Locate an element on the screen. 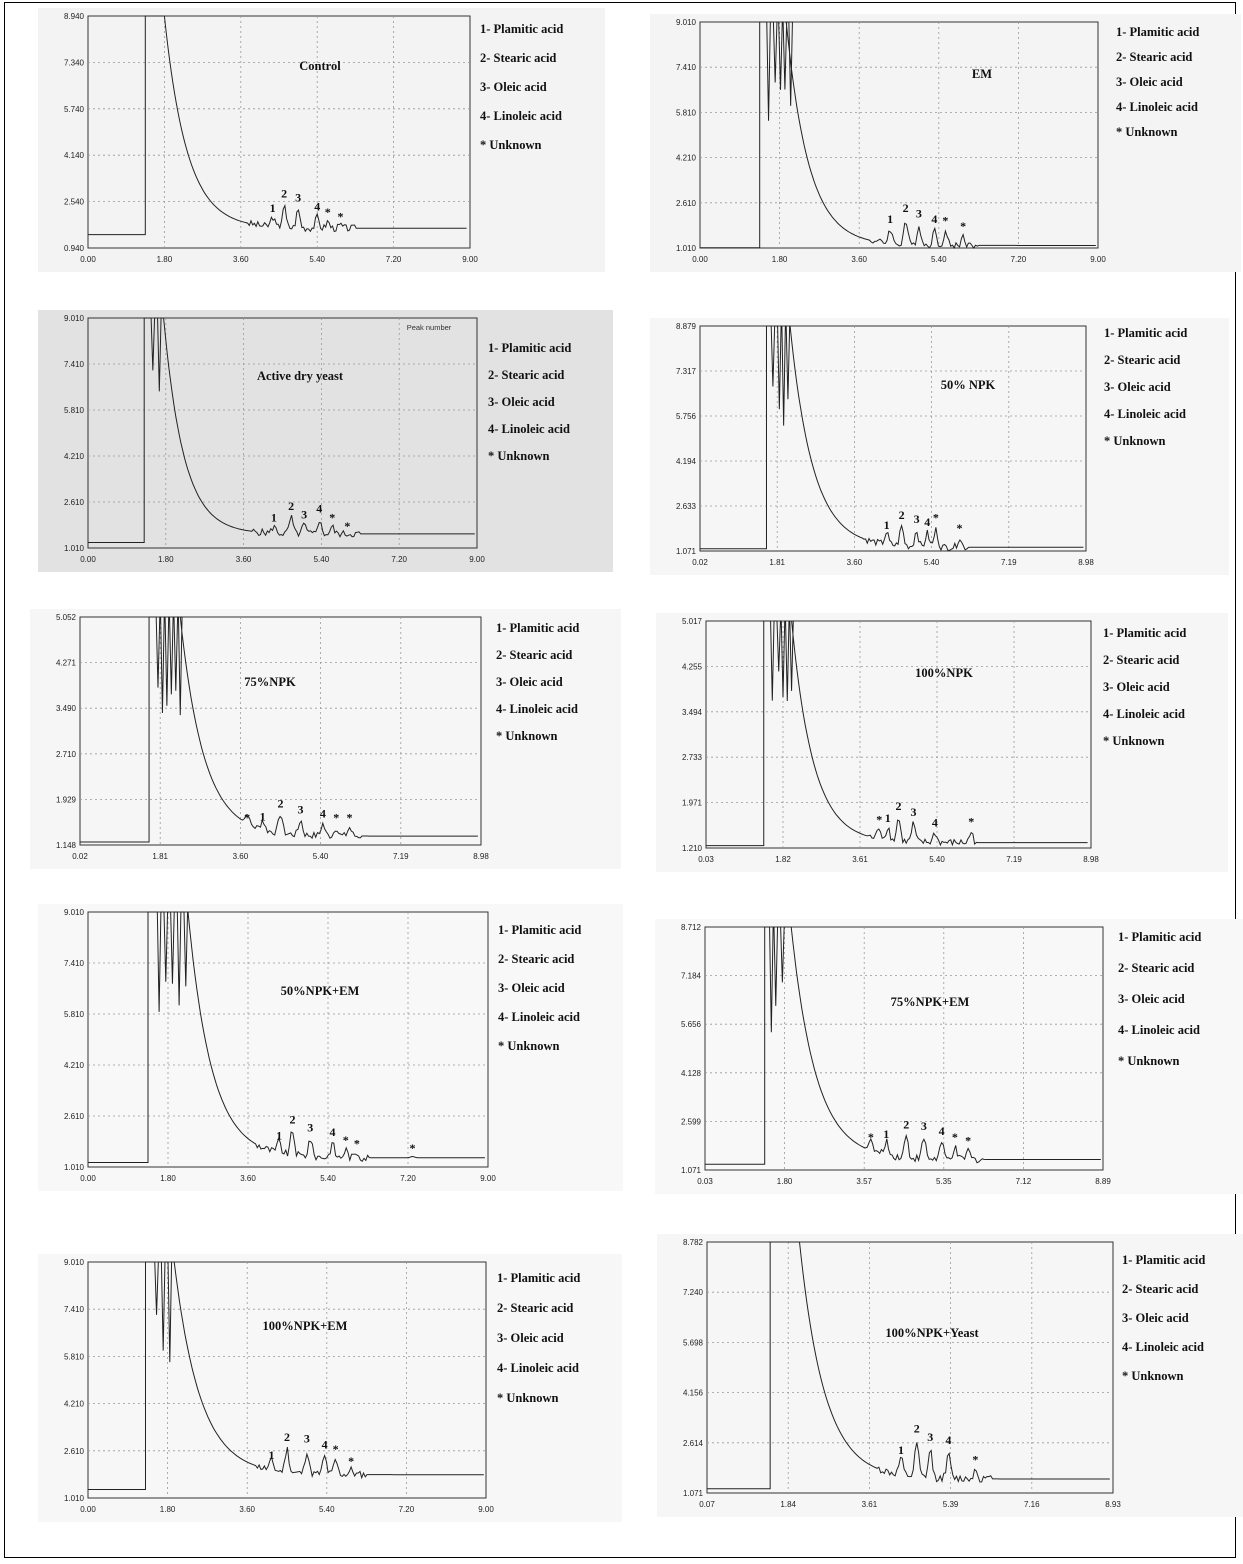  x-tick-label: 3.61 is located at coordinates (860, 859).